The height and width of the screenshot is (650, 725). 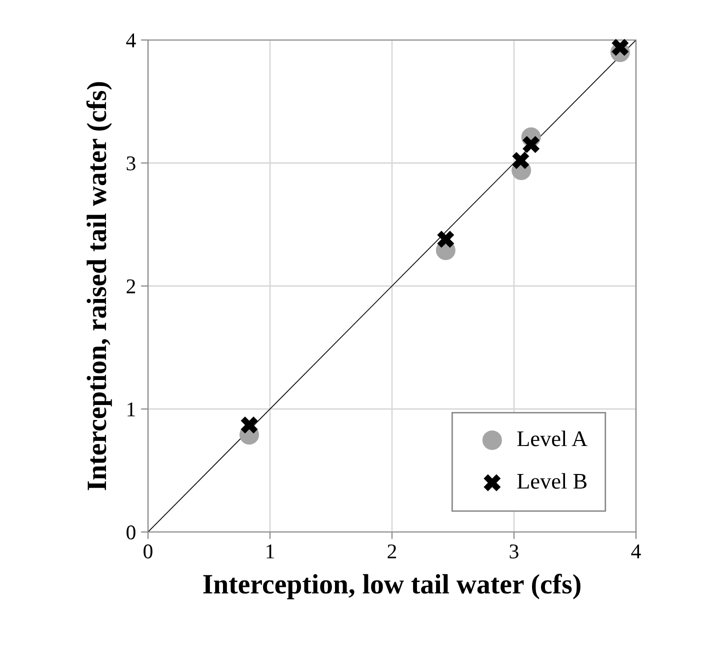 What do you see at coordinates (552, 438) in the screenshot?
I see `legend-label: Level A` at bounding box center [552, 438].